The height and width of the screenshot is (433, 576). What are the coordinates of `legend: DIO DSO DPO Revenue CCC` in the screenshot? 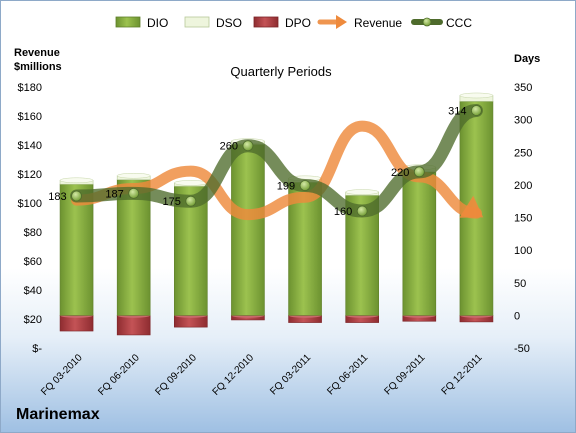 It's located at (293, 22).